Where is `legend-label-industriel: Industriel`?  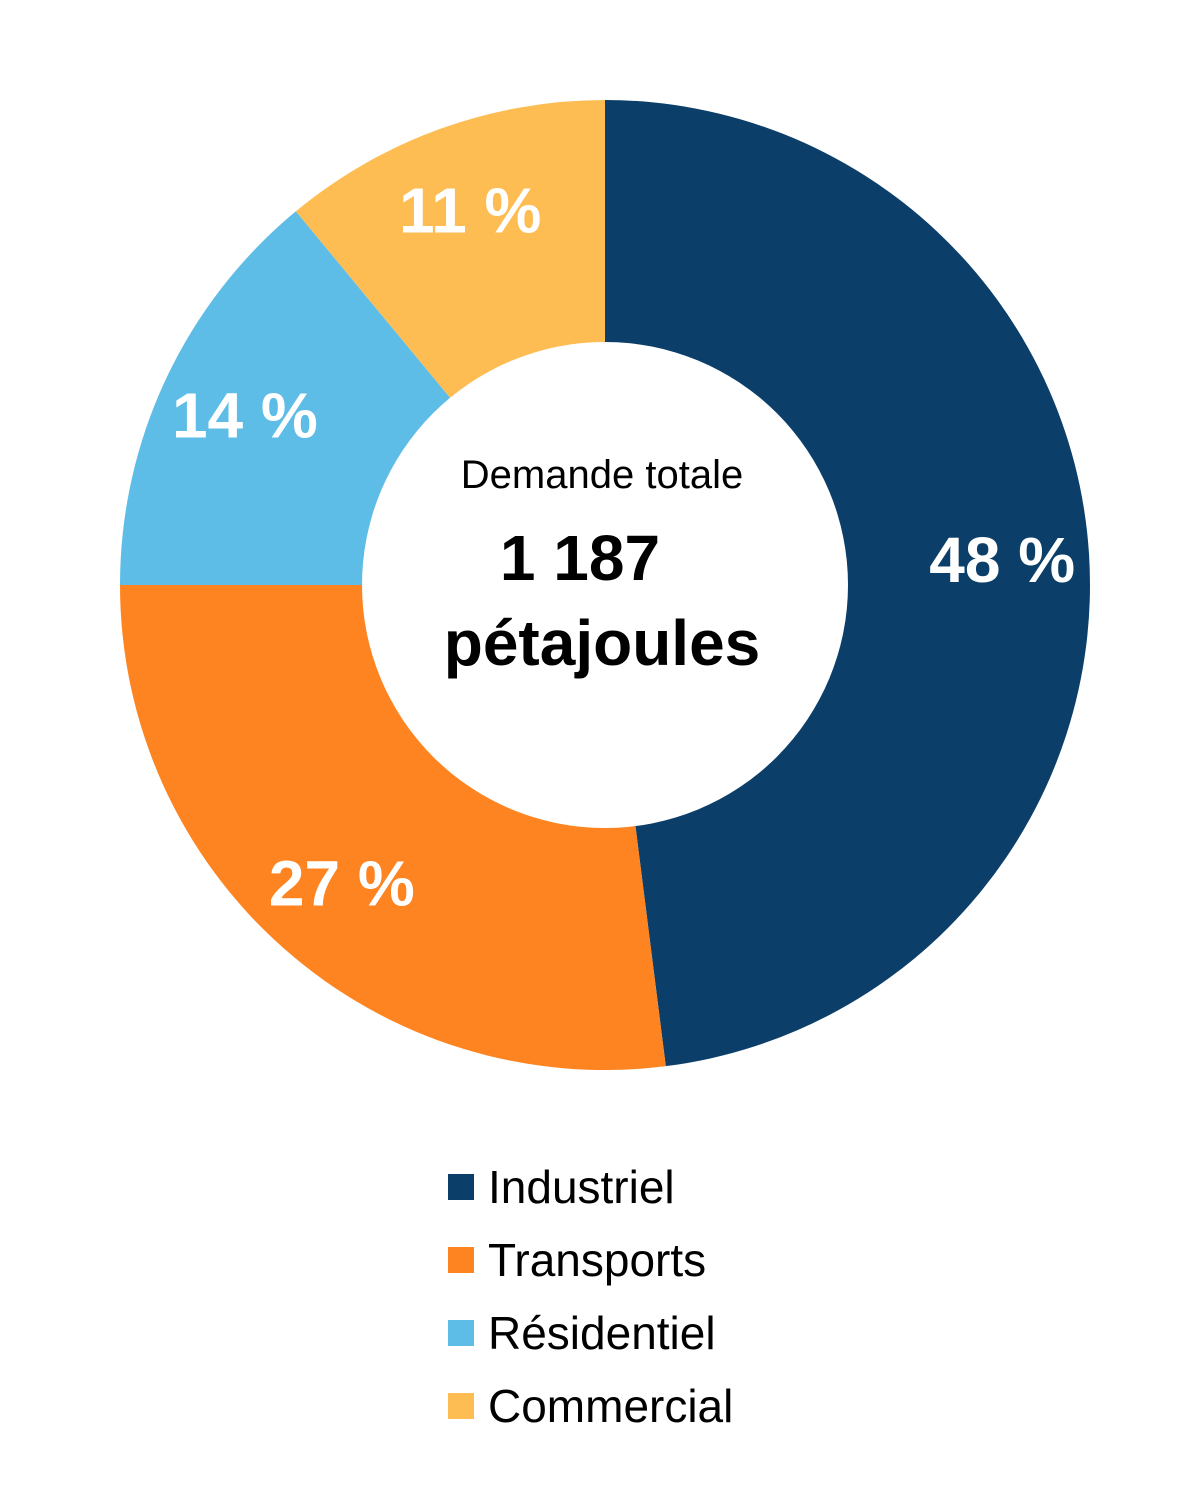
legend-label-industriel: Industriel is located at coordinates (581, 1186).